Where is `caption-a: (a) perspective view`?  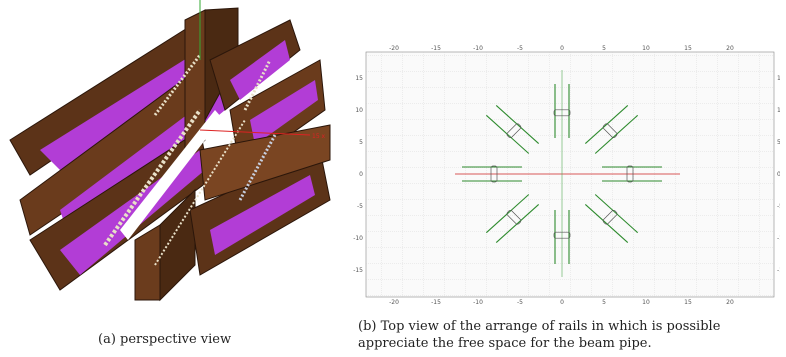
caption-a: (a) perspective view is located at coordinates (165, 339).